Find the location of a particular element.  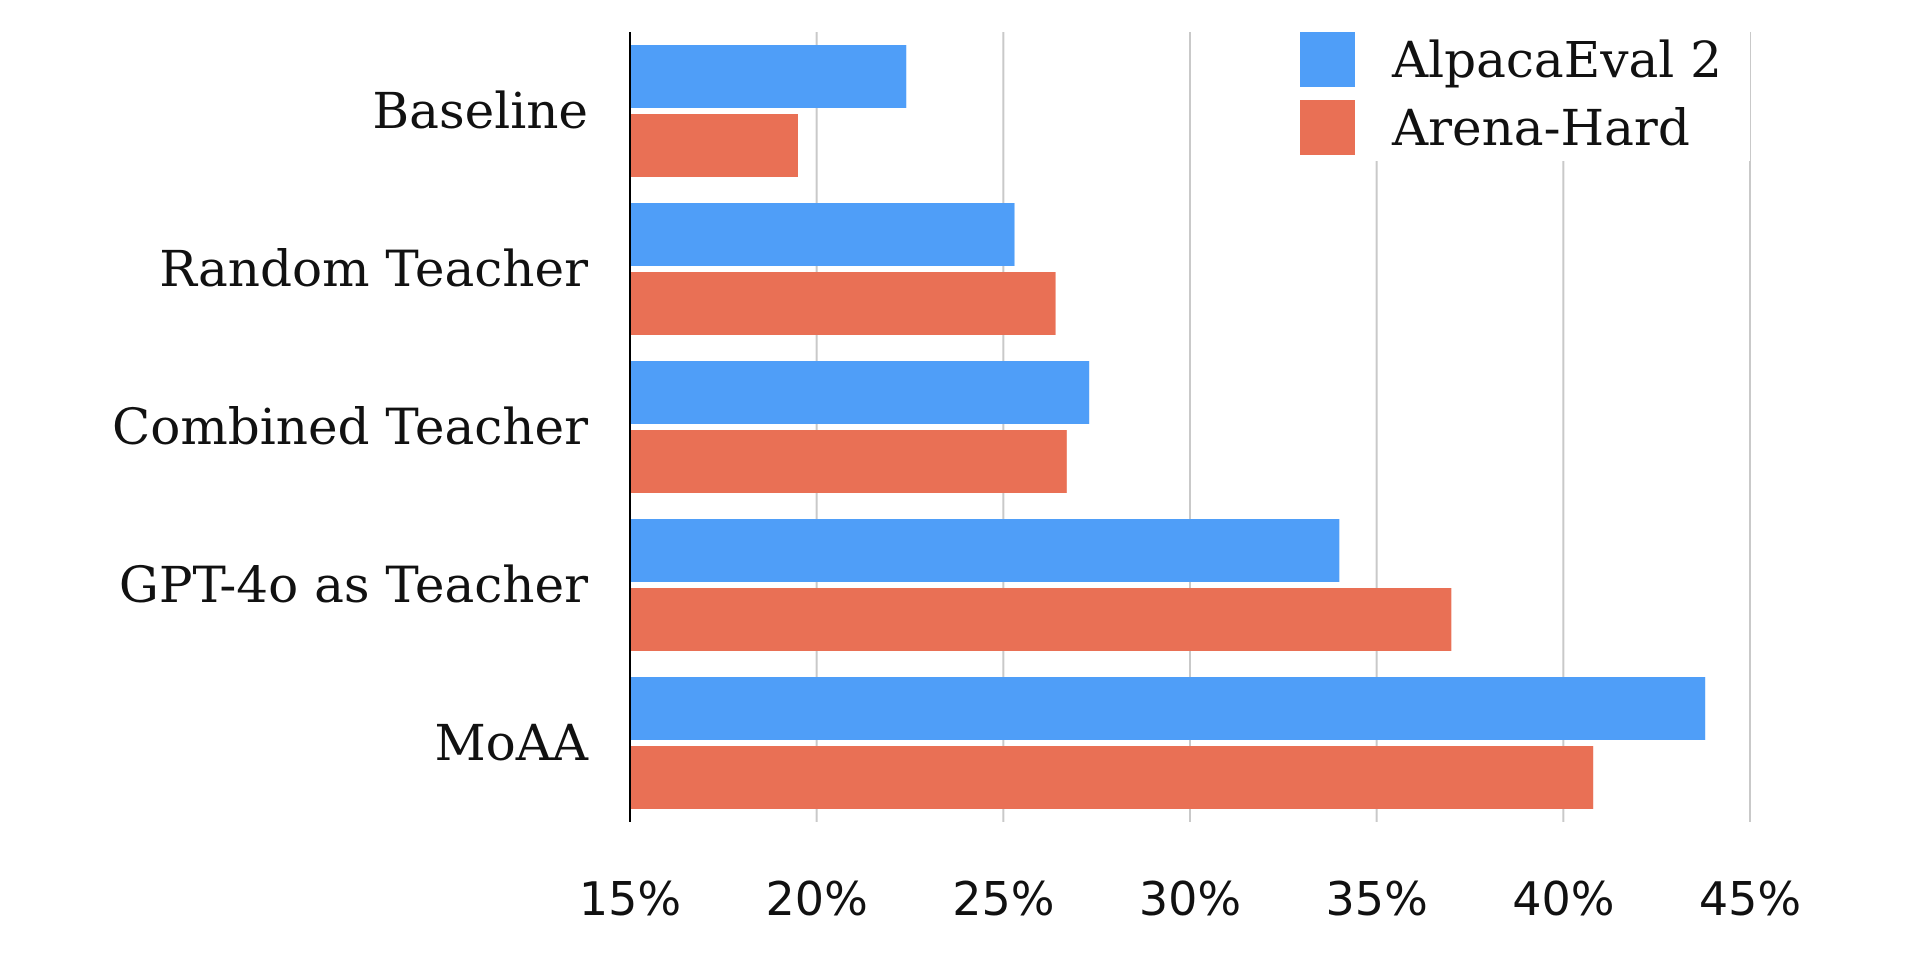

legend-label: AlpacaEval 2 is located at coordinates (1556, 60).